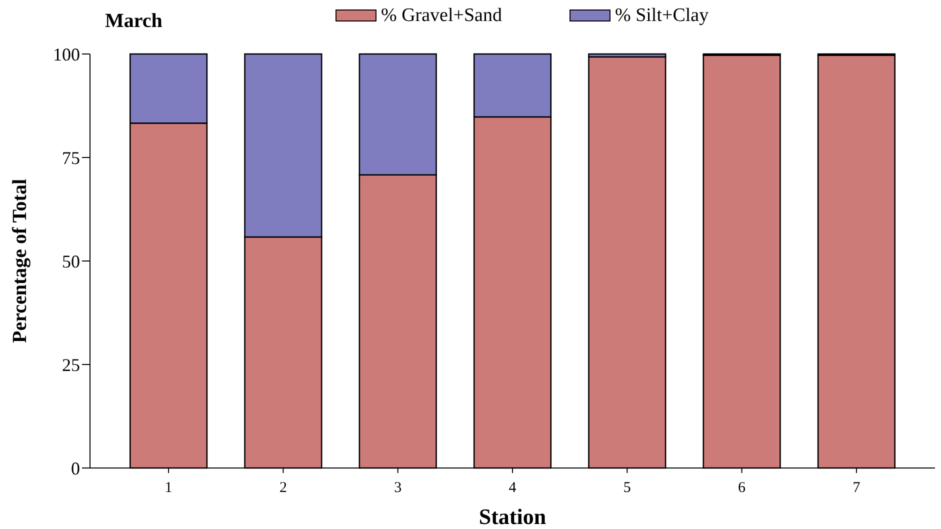 The height and width of the screenshot is (529, 941). Describe the element at coordinates (512, 516) in the screenshot. I see `x-axis-title: Station` at that location.